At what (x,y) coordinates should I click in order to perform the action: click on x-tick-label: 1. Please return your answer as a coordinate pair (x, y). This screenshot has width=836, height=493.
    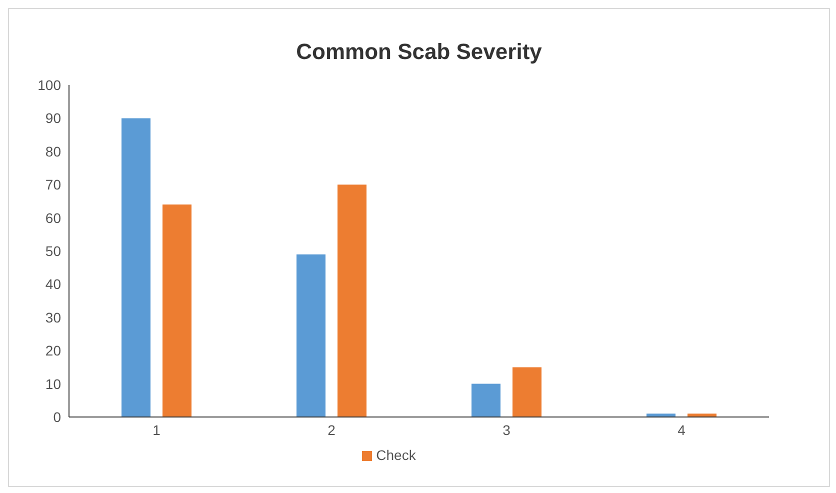
    Looking at the image, I should click on (156, 430).